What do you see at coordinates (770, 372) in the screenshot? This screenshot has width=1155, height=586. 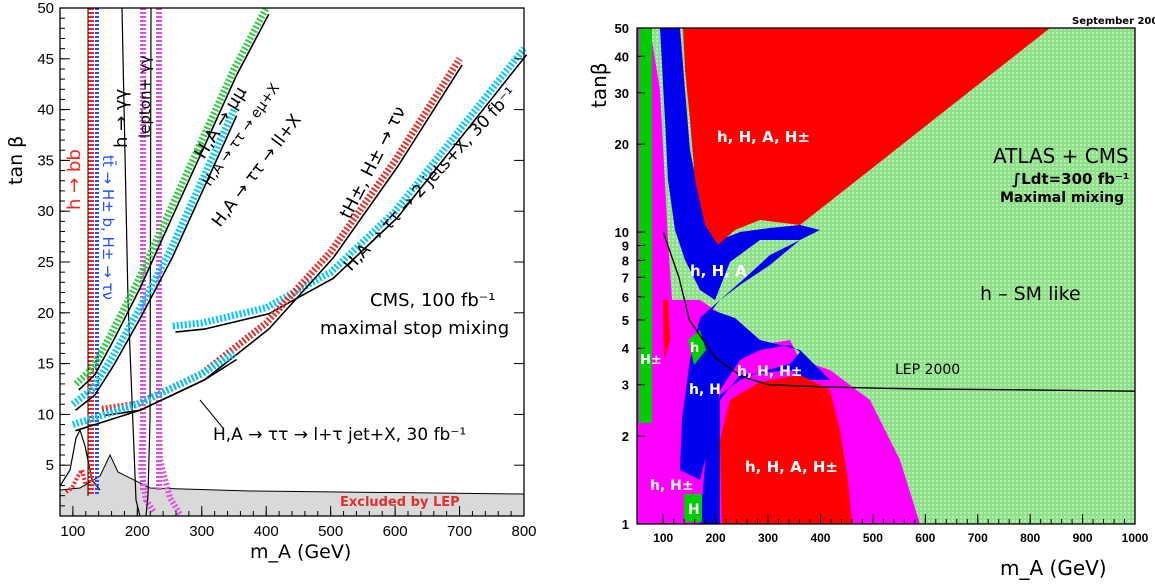 I see `label-hhh: h, H, H±` at bounding box center [770, 372].